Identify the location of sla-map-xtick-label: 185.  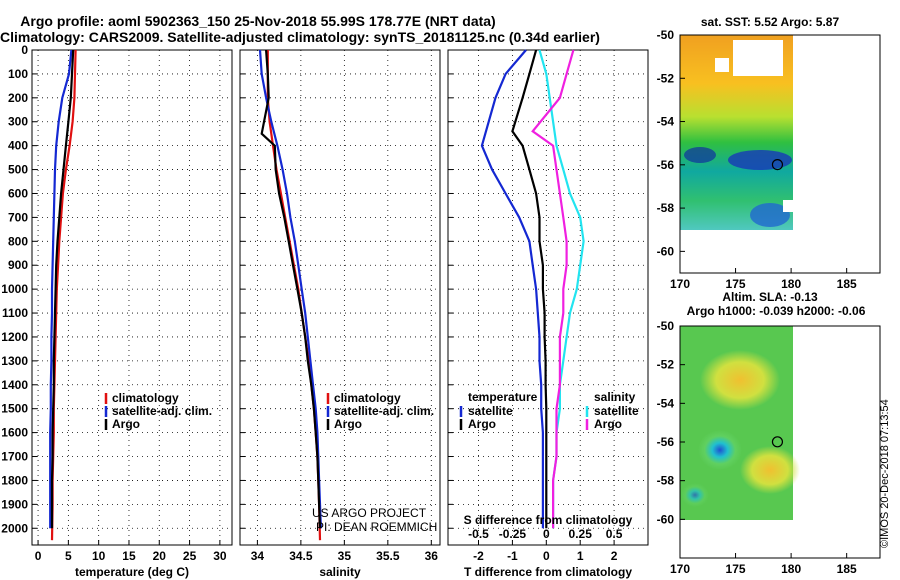
(847, 569).